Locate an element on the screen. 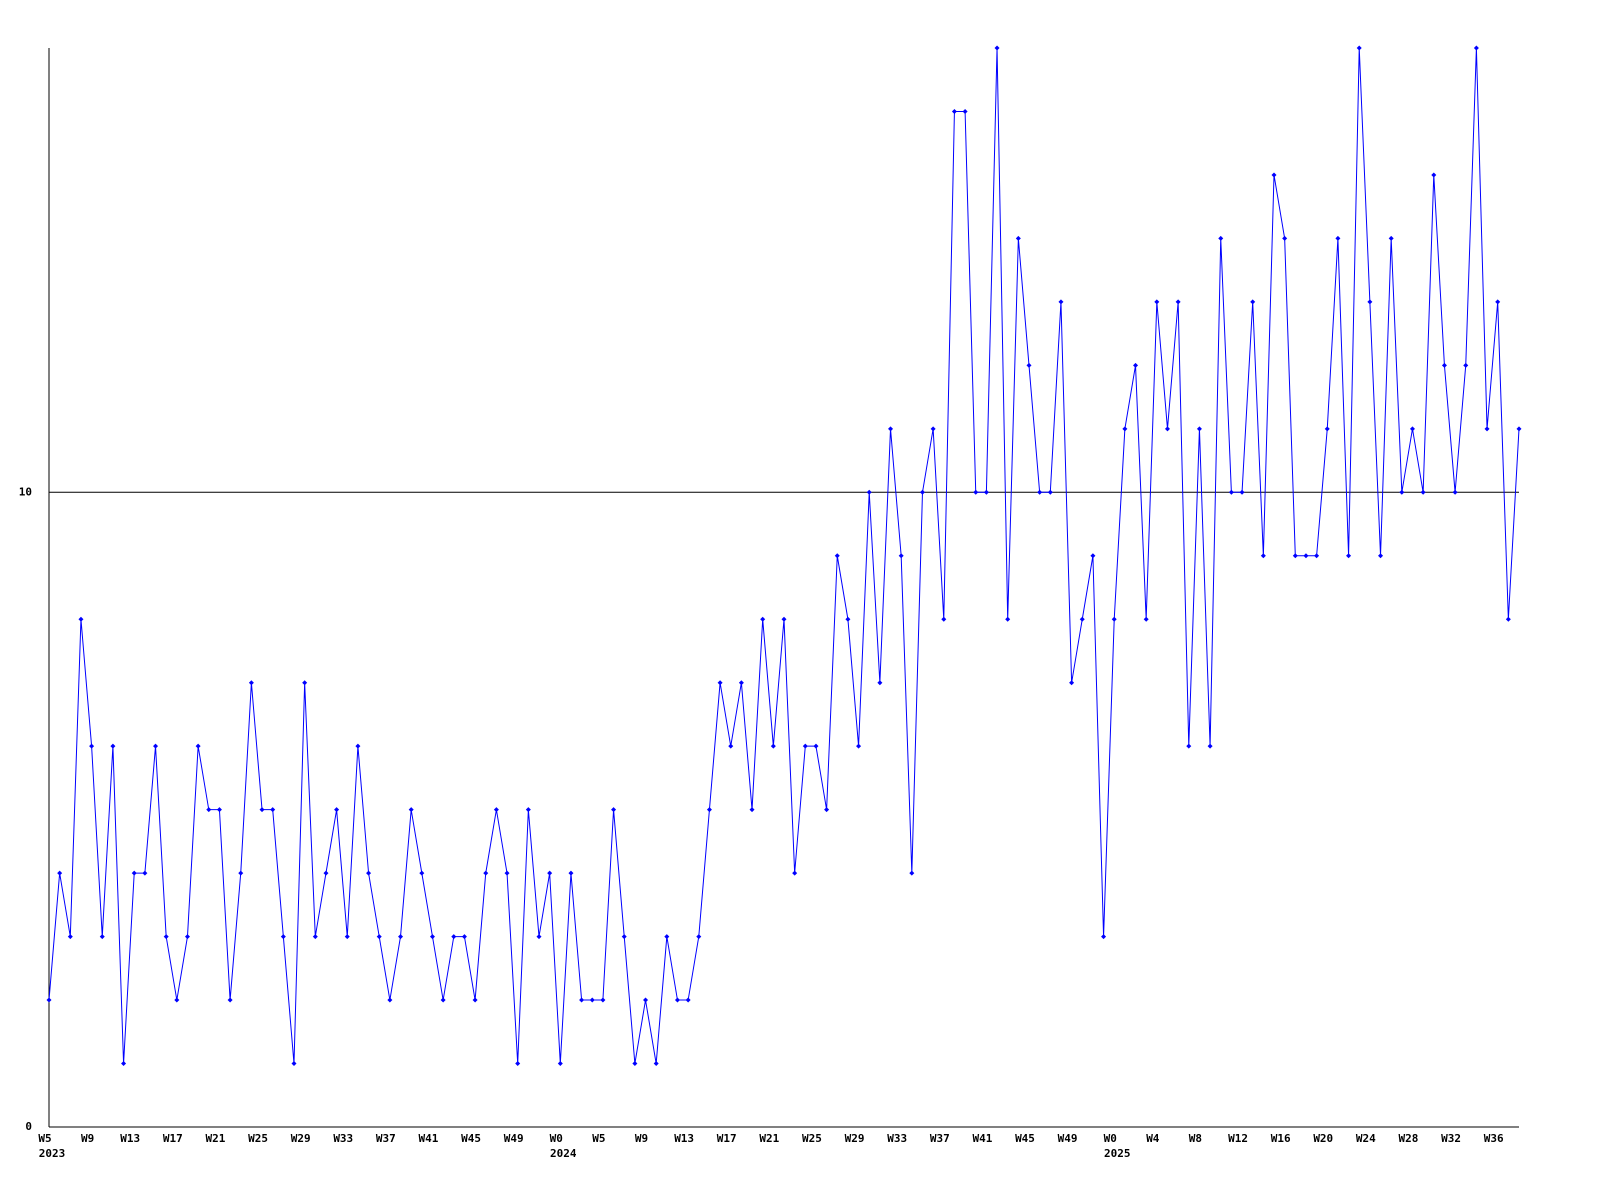 The height and width of the screenshot is (1200, 1600). x-tick-label: W25 is located at coordinates (812, 1138).